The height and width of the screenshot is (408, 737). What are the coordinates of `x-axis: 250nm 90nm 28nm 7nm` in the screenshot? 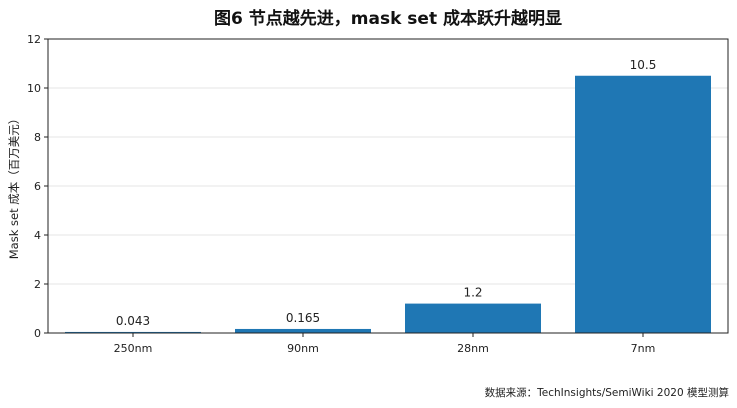 It's located at (385, 344).